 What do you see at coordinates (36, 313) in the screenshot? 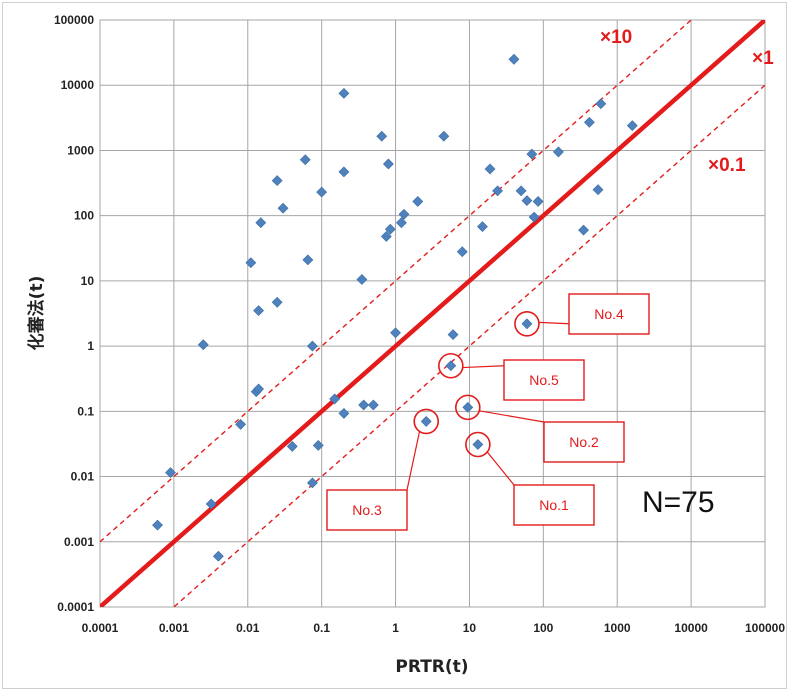
I see `y-axis-title: 化審法(t)` at bounding box center [36, 313].